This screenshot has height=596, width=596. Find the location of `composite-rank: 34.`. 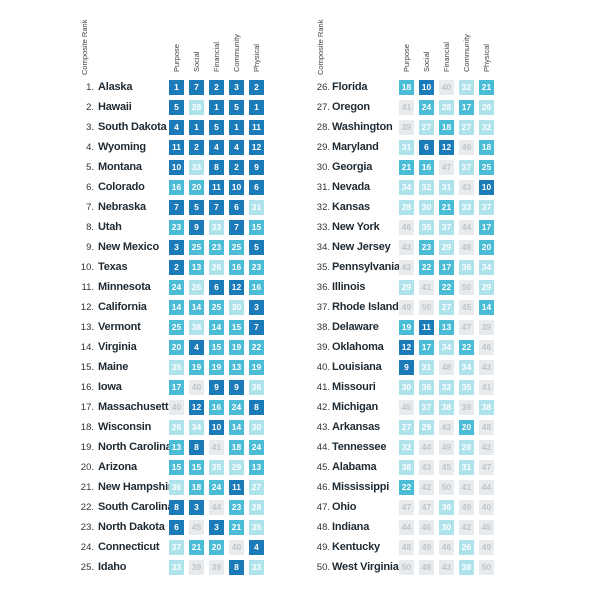

composite-rank: 34. is located at coordinates (323, 247).